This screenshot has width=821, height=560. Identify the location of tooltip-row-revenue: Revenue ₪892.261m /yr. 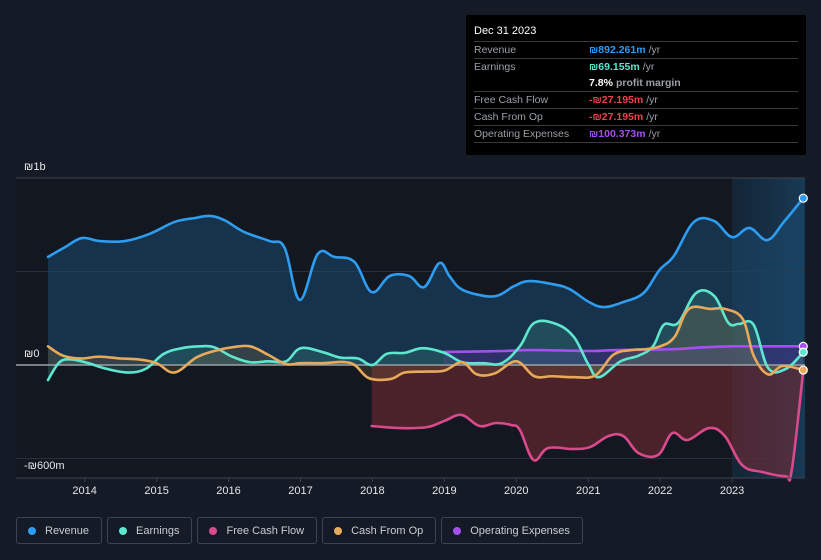
(636, 50).